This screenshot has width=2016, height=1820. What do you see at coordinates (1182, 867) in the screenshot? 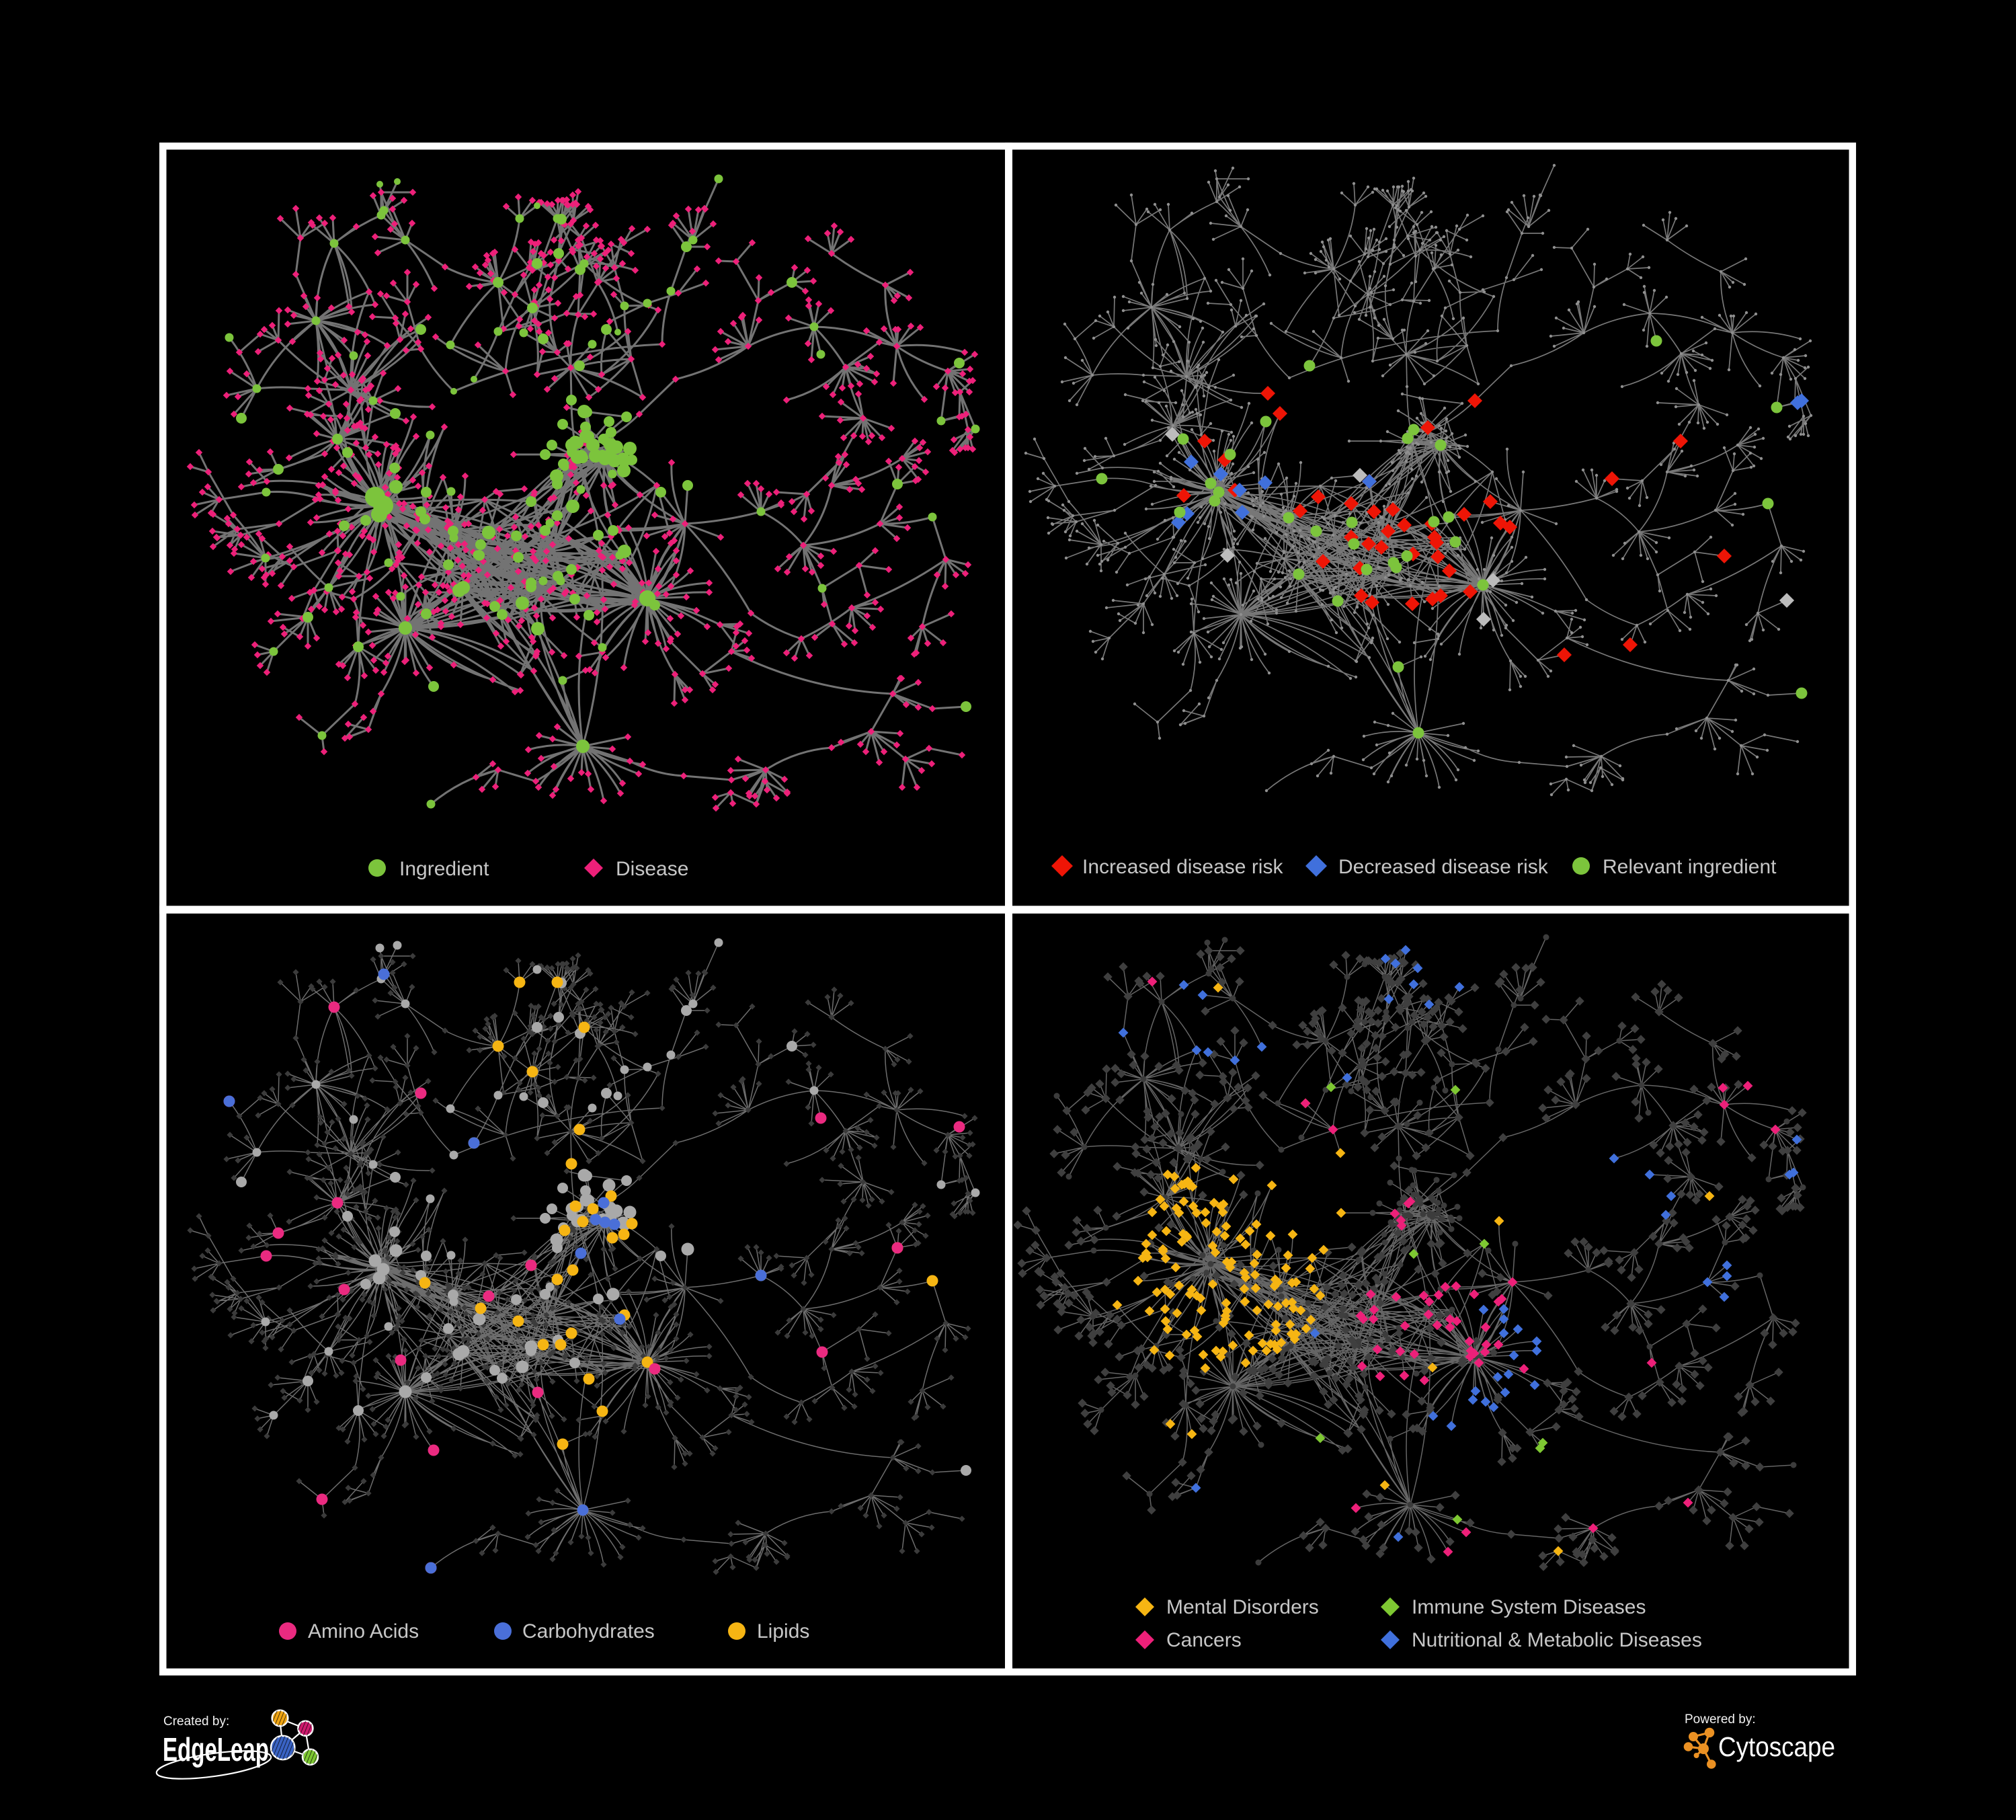
I see `svg-text: Increased disease risk` at bounding box center [1182, 867].